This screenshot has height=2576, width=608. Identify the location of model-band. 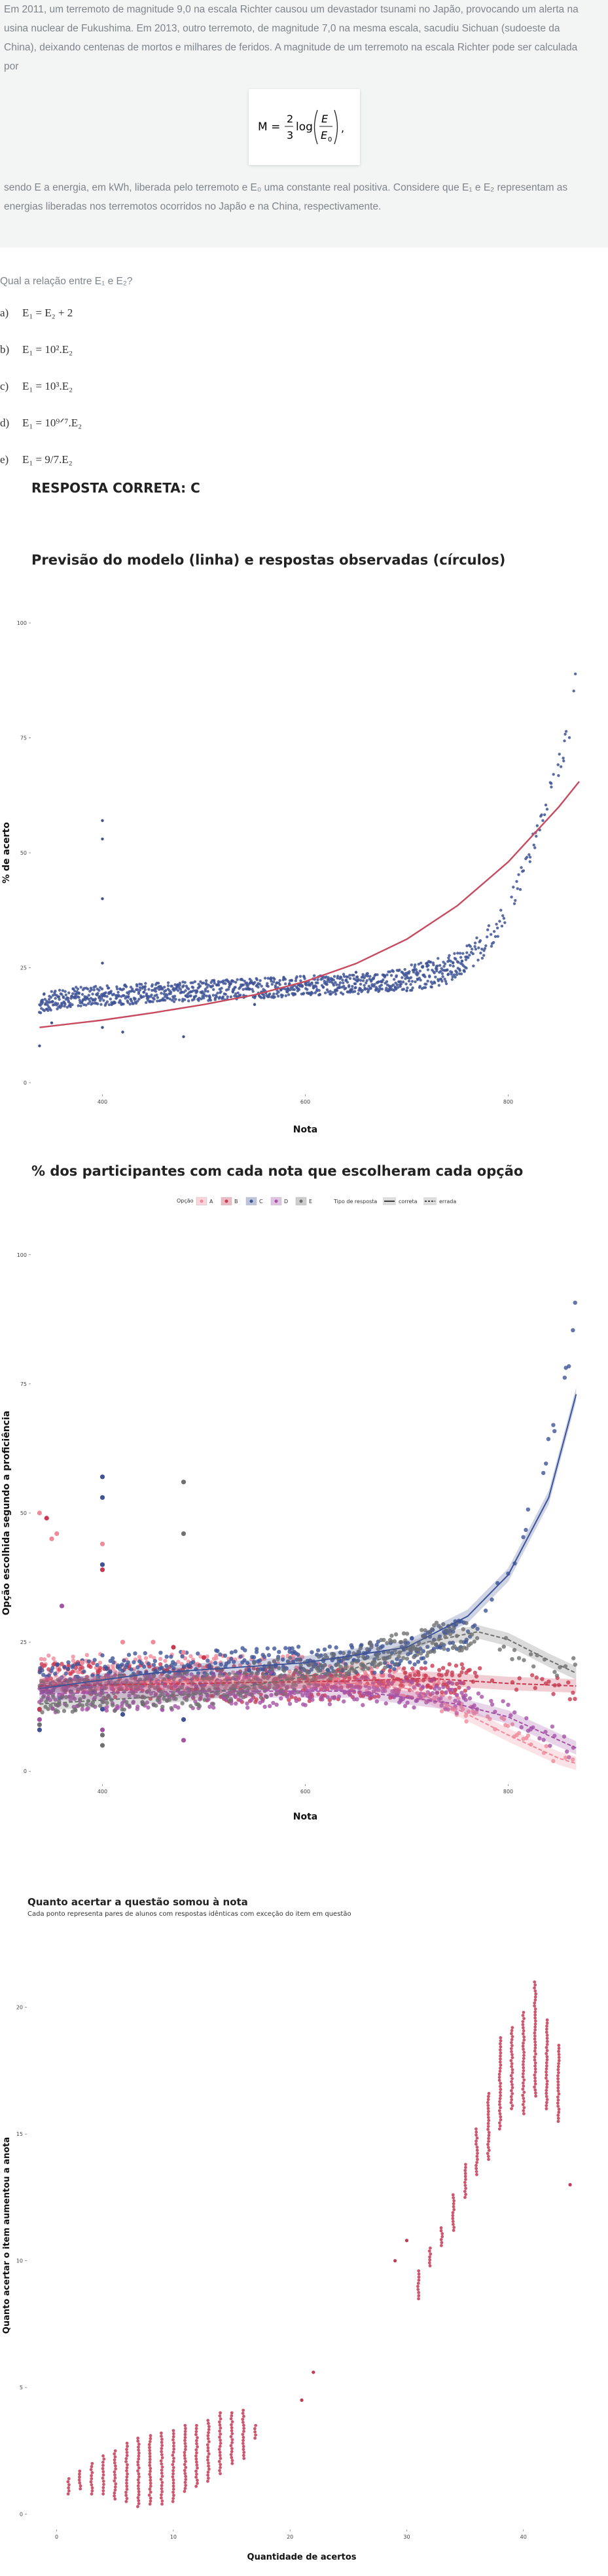
(308, 1541).